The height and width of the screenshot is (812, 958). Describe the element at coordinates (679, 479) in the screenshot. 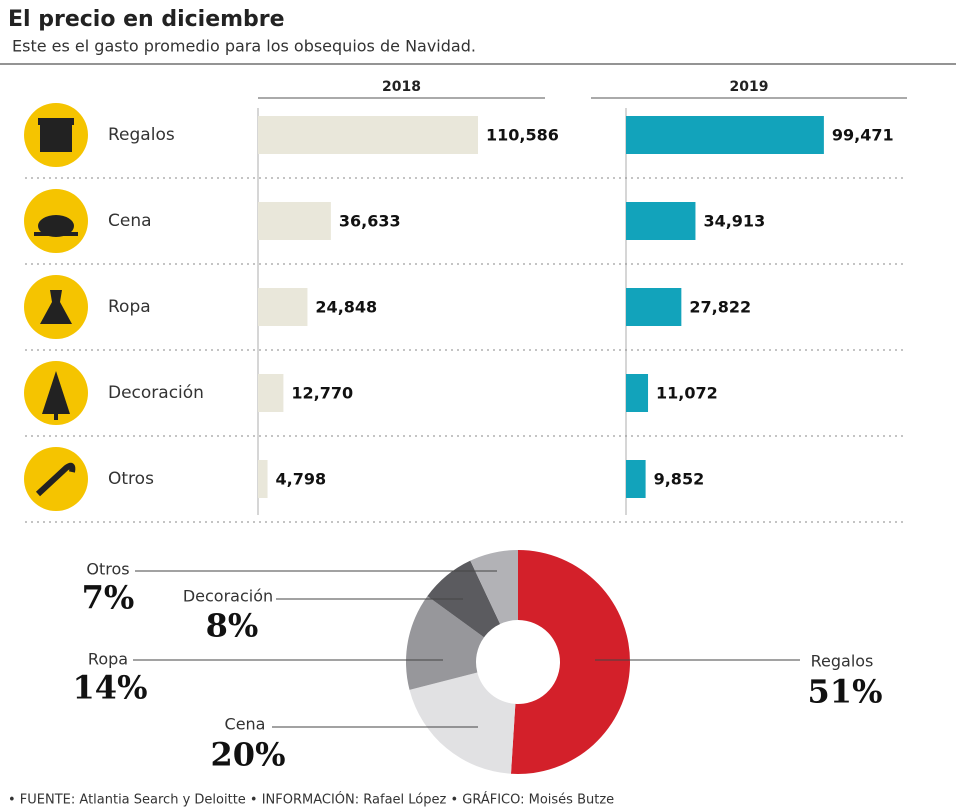

I see `value-label: 9,852` at that location.